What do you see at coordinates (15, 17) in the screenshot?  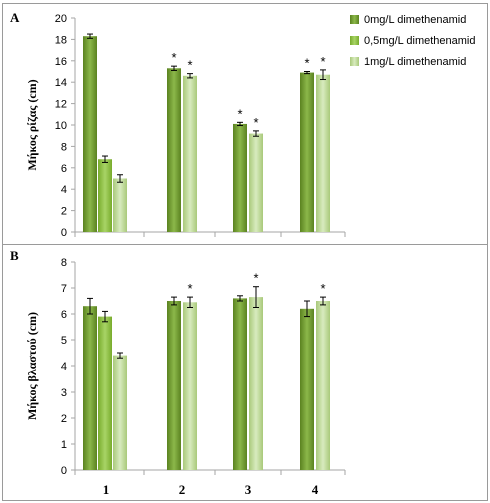 I see `panel-label: A` at bounding box center [15, 17].